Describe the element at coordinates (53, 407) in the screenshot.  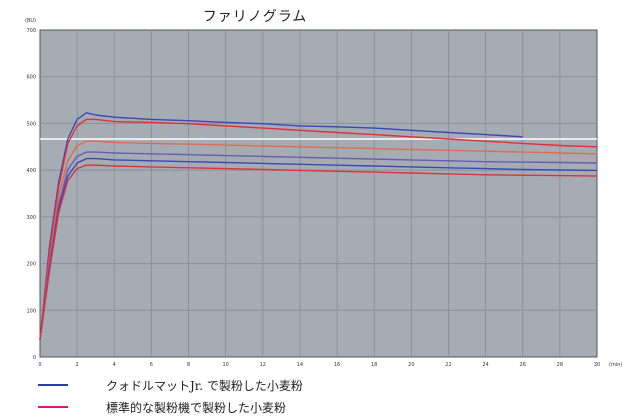
I see `legend-swatch-magenta` at that location.